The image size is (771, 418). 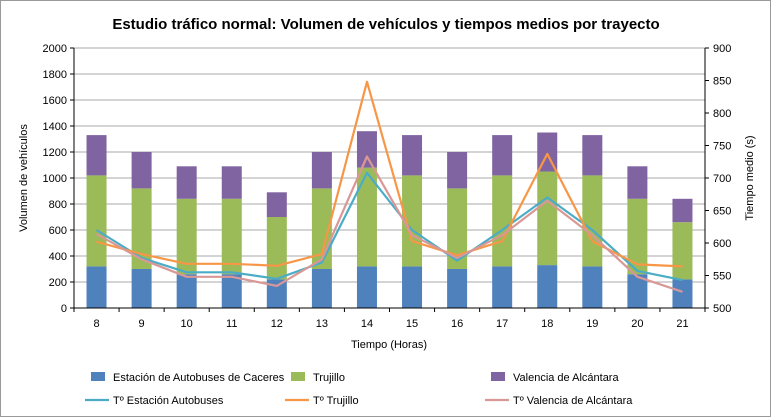 What do you see at coordinates (722, 82) in the screenshot?
I see `y2-tick-label: 850` at bounding box center [722, 82].